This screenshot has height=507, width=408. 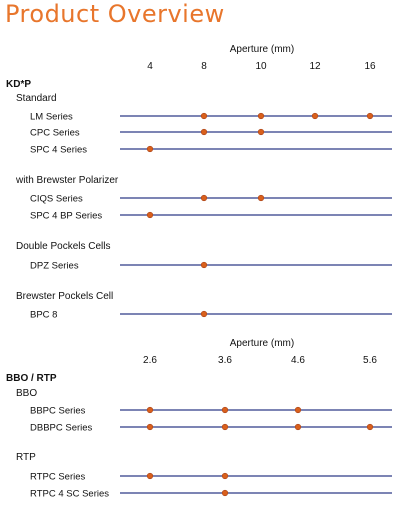 What do you see at coordinates (63, 246) in the screenshot?
I see `section-title: Double Pockels Cells` at bounding box center [63, 246].